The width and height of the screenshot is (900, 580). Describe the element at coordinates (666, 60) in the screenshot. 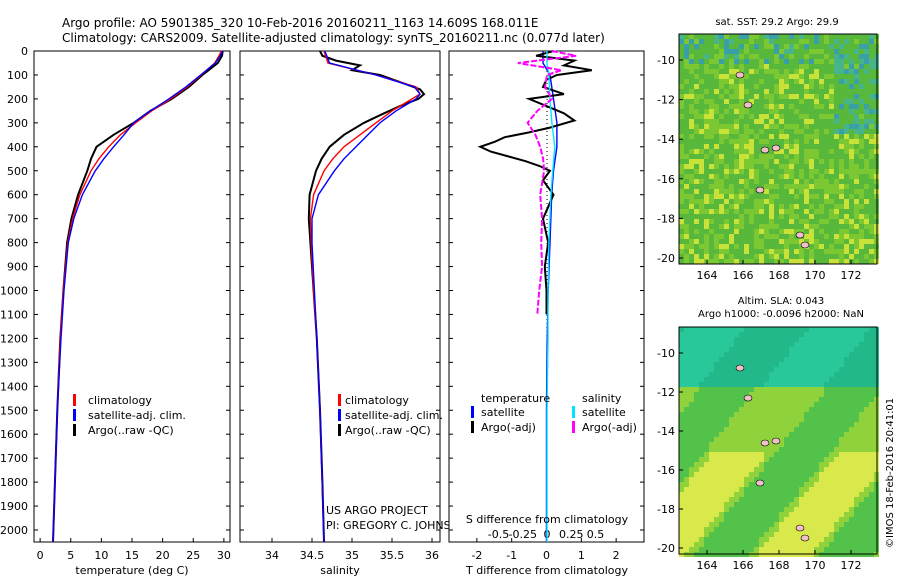

I see `map-y-tick-label: -10` at that location.